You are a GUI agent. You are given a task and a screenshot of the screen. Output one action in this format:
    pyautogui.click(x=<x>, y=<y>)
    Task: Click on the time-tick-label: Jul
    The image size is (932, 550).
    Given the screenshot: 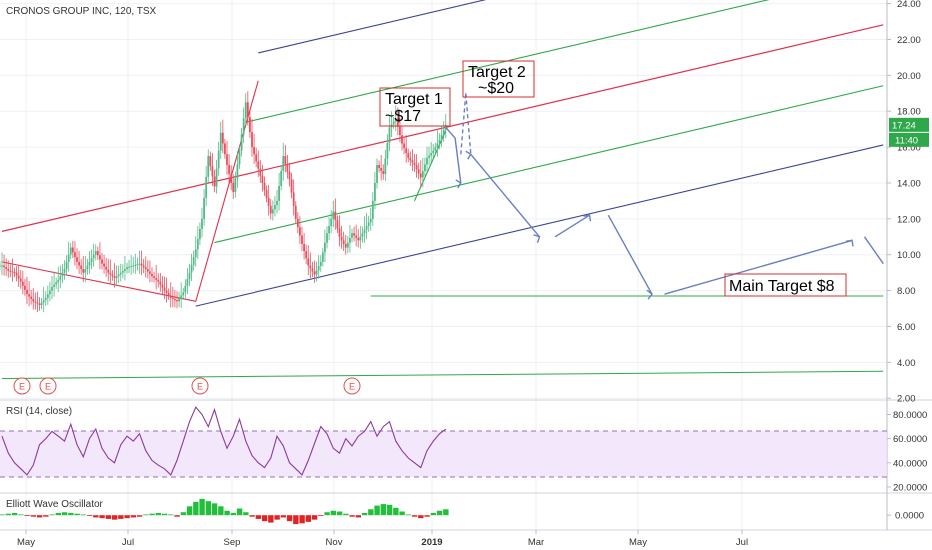 What is the action you would take?
    pyautogui.click(x=128, y=542)
    